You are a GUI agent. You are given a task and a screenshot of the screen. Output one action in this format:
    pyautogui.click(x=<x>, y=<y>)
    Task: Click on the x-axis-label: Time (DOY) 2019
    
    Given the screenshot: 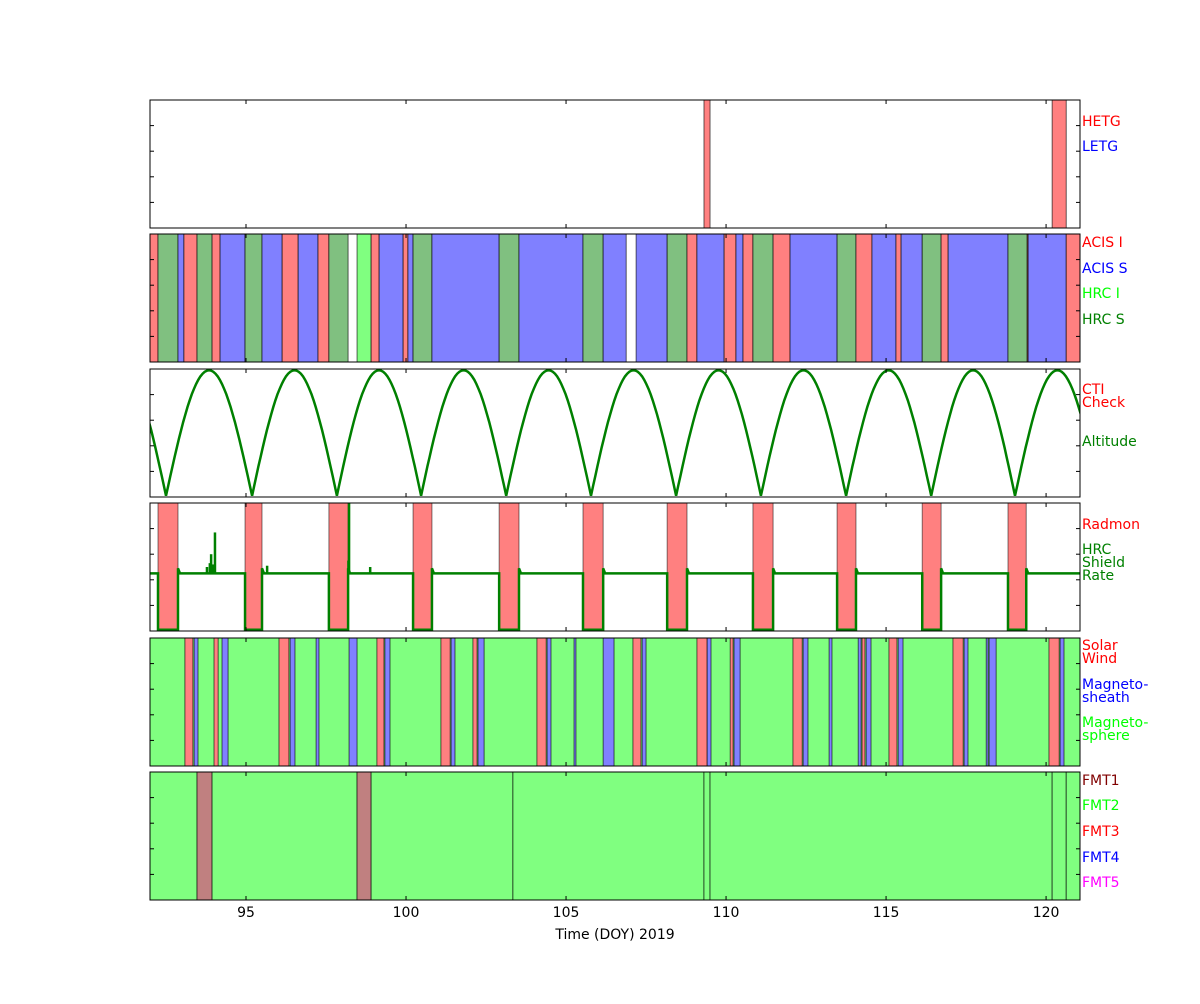 What is the action you would take?
    pyautogui.click(x=614, y=935)
    